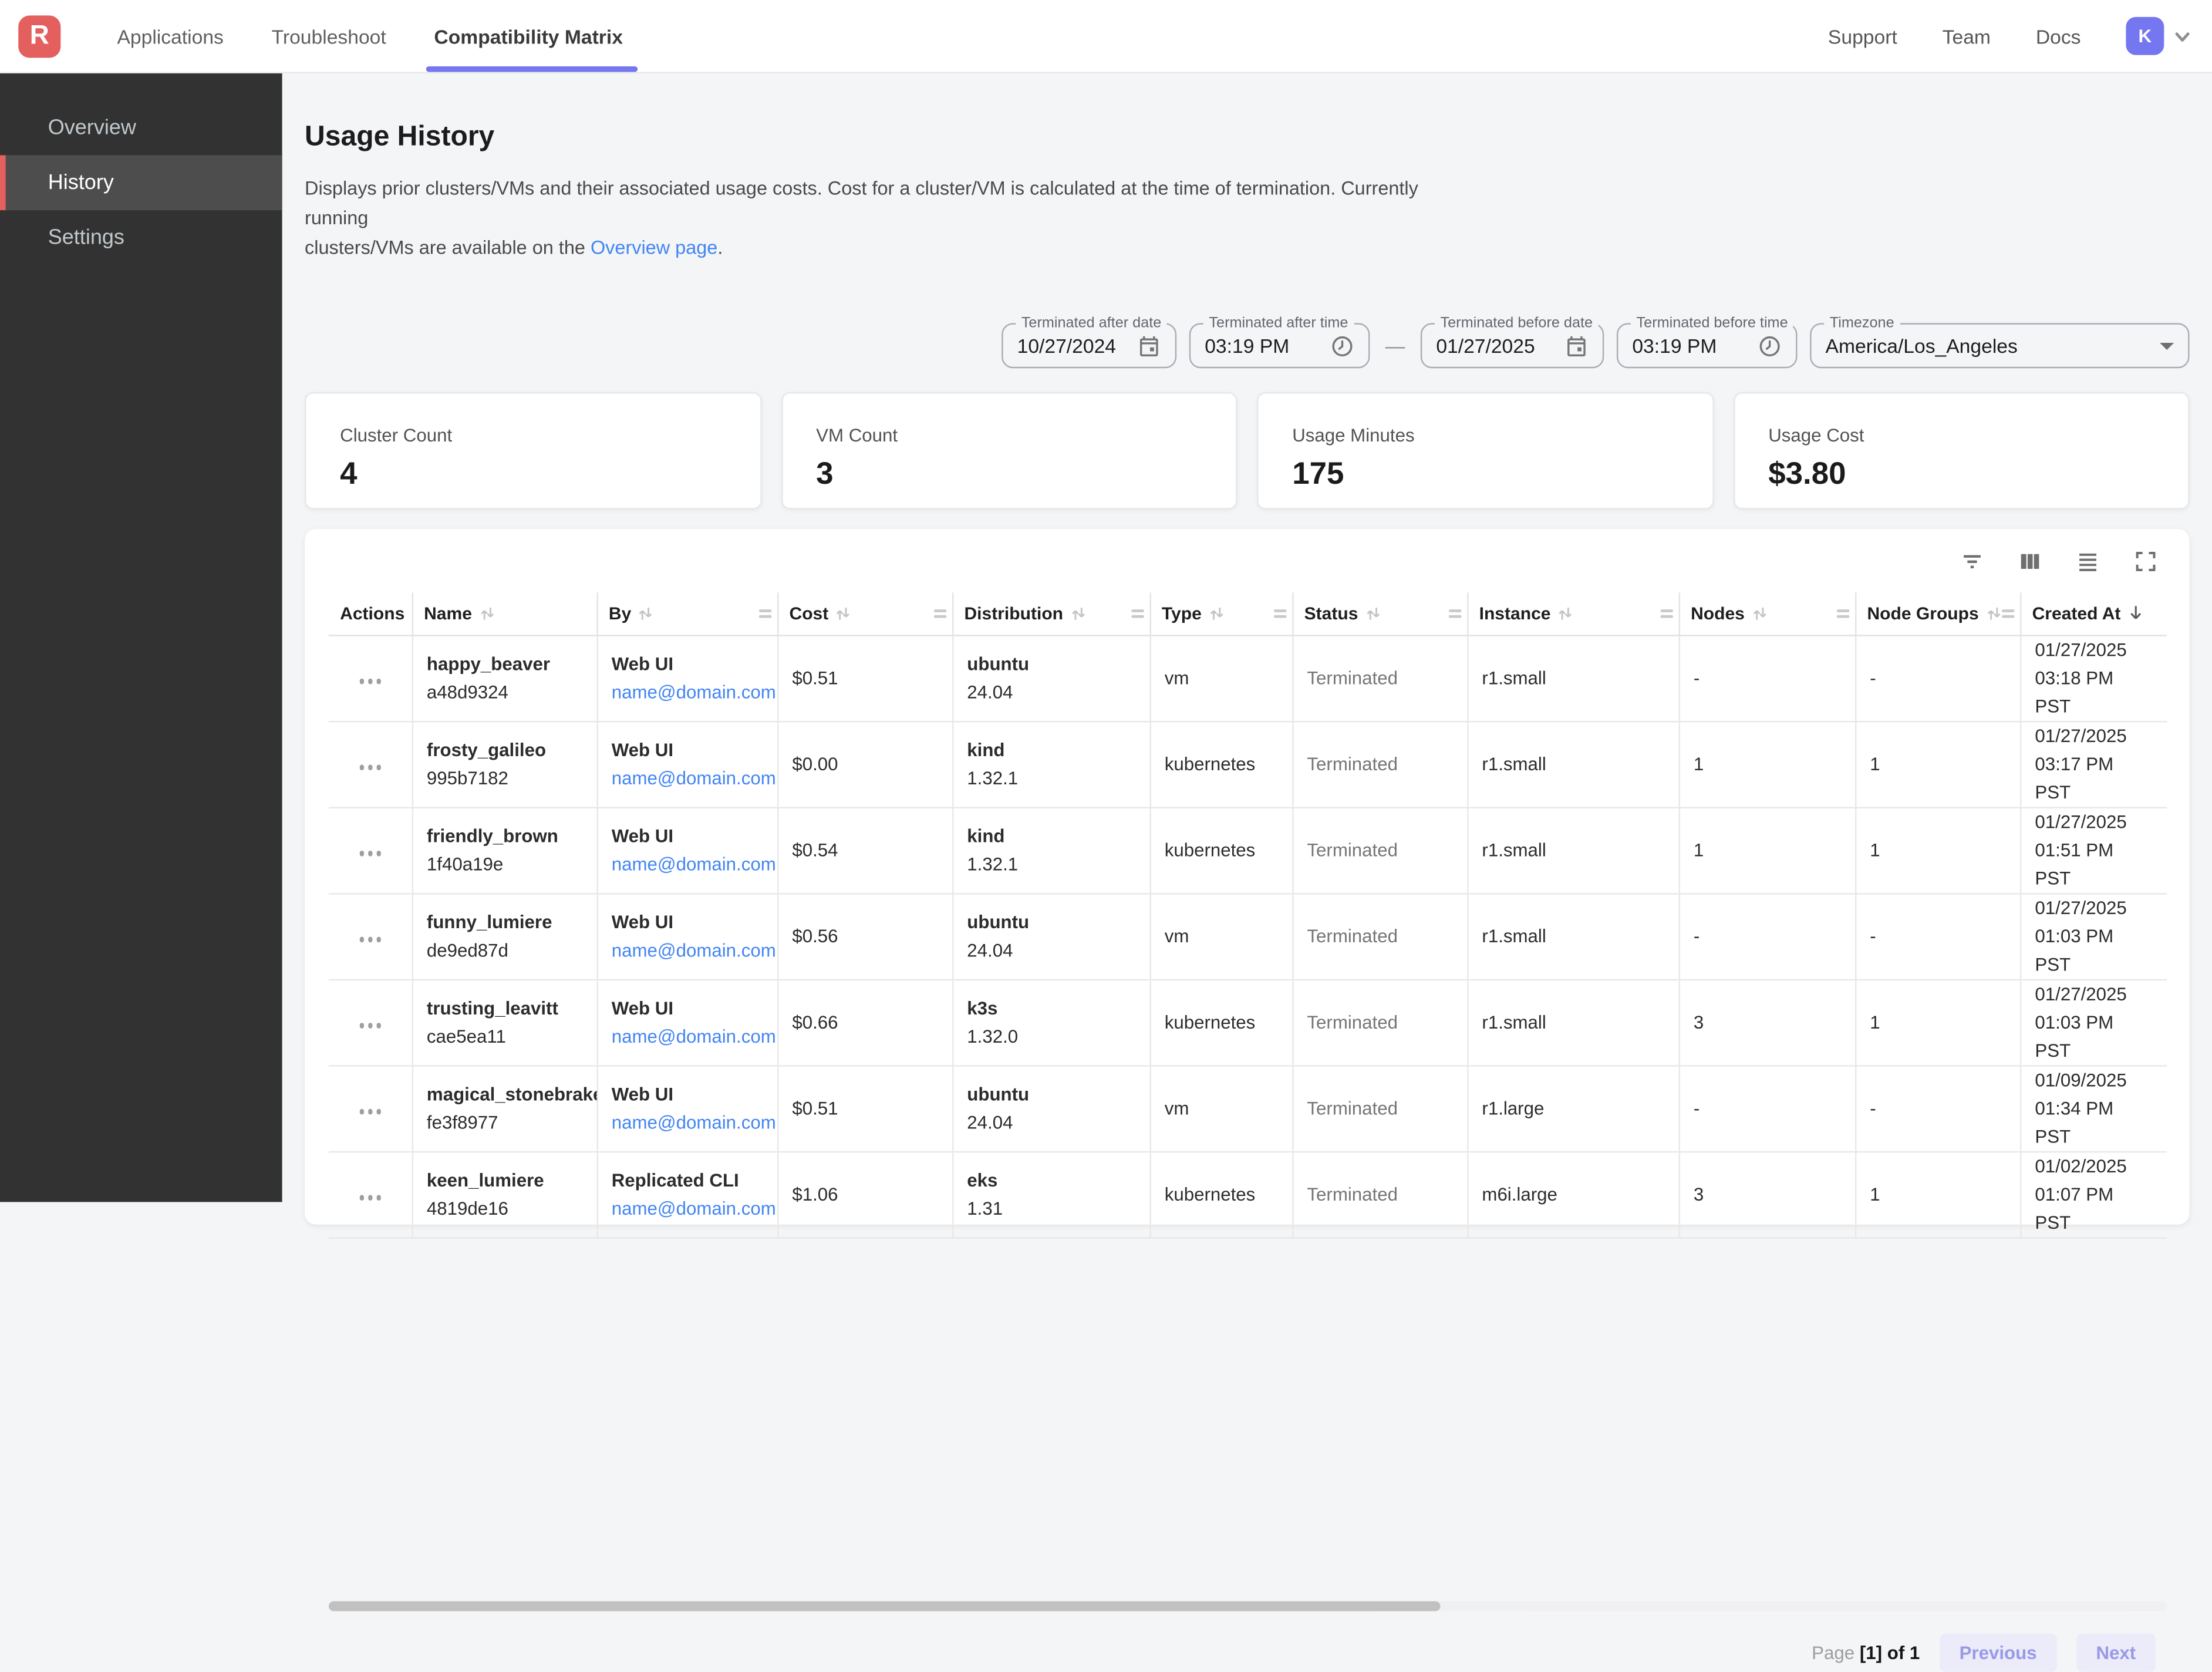 This screenshot has width=2212, height=1672. I want to click on column-header-cost: Cost, so click(865, 614).